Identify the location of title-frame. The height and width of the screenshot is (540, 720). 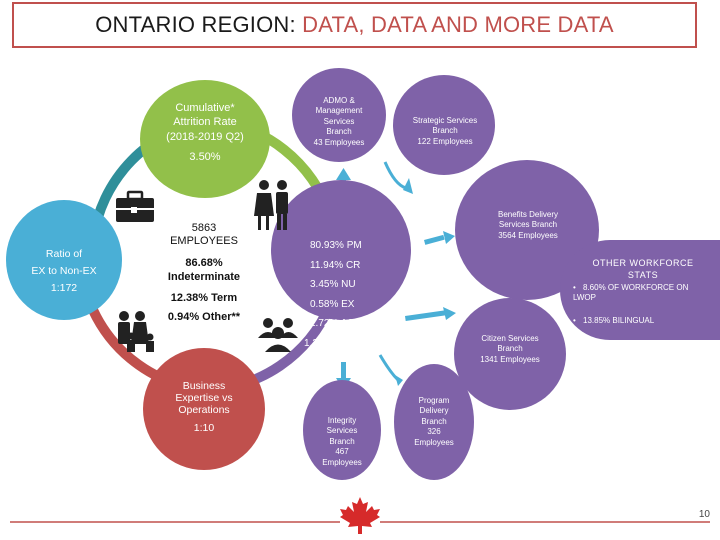
(354, 25).